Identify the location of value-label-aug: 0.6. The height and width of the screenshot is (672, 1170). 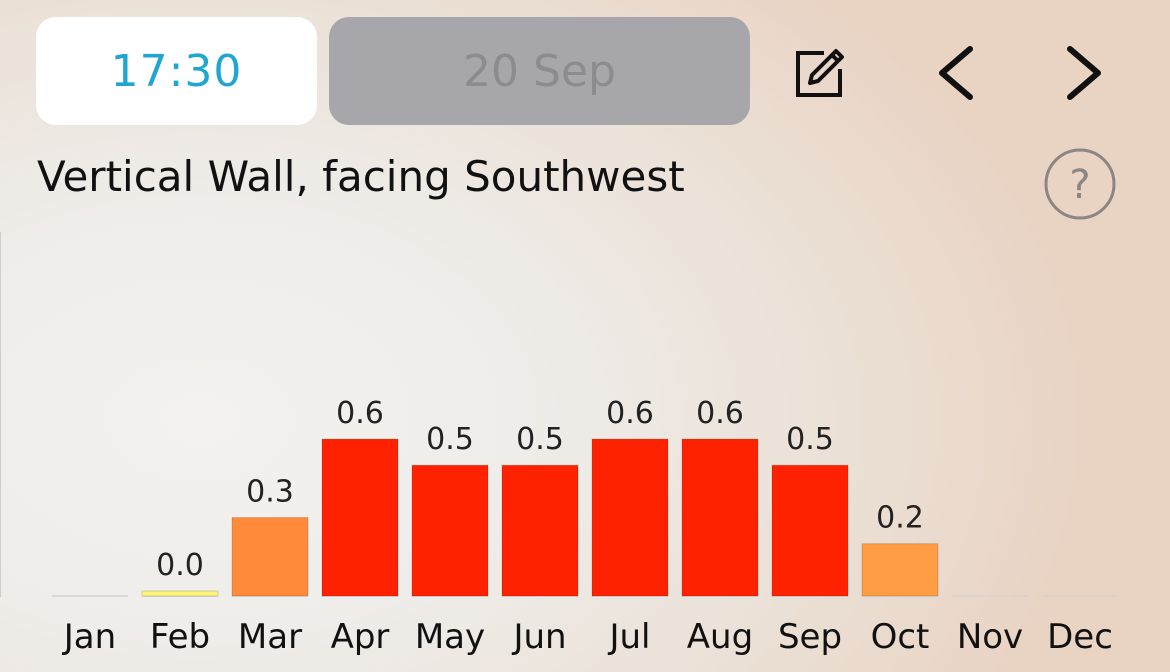
(720, 413).